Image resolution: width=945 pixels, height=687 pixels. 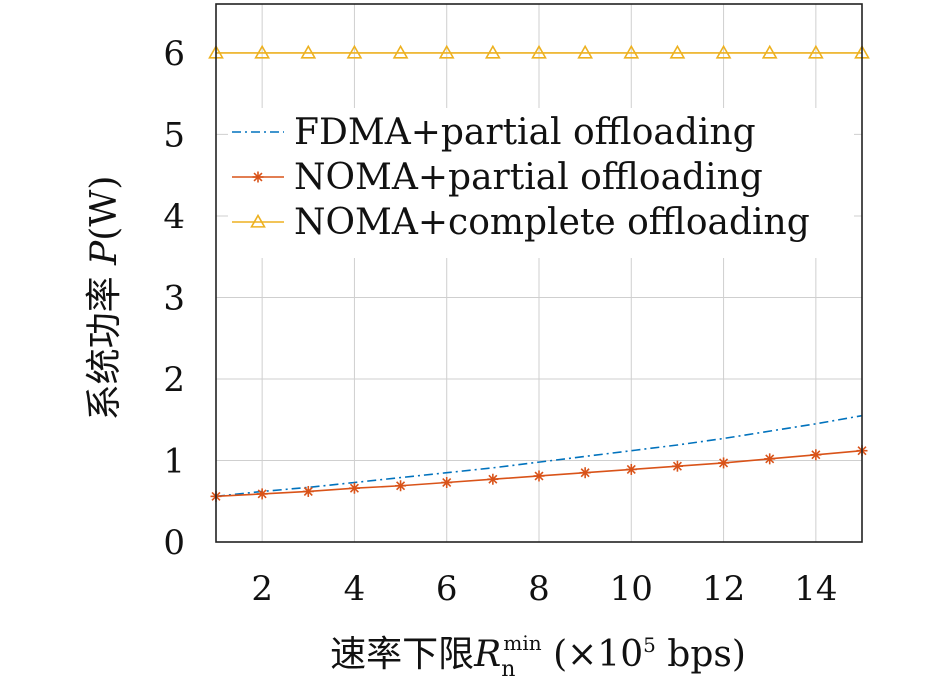 I want to click on y-tick-label: 0, so click(x=174, y=543).